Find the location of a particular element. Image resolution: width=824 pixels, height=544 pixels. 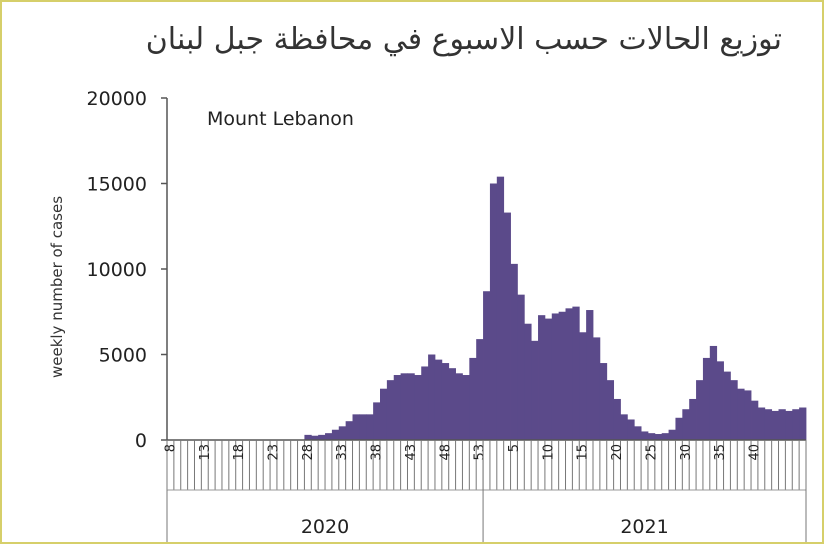

x-tick-label: 33 is located at coordinates (342, 452).